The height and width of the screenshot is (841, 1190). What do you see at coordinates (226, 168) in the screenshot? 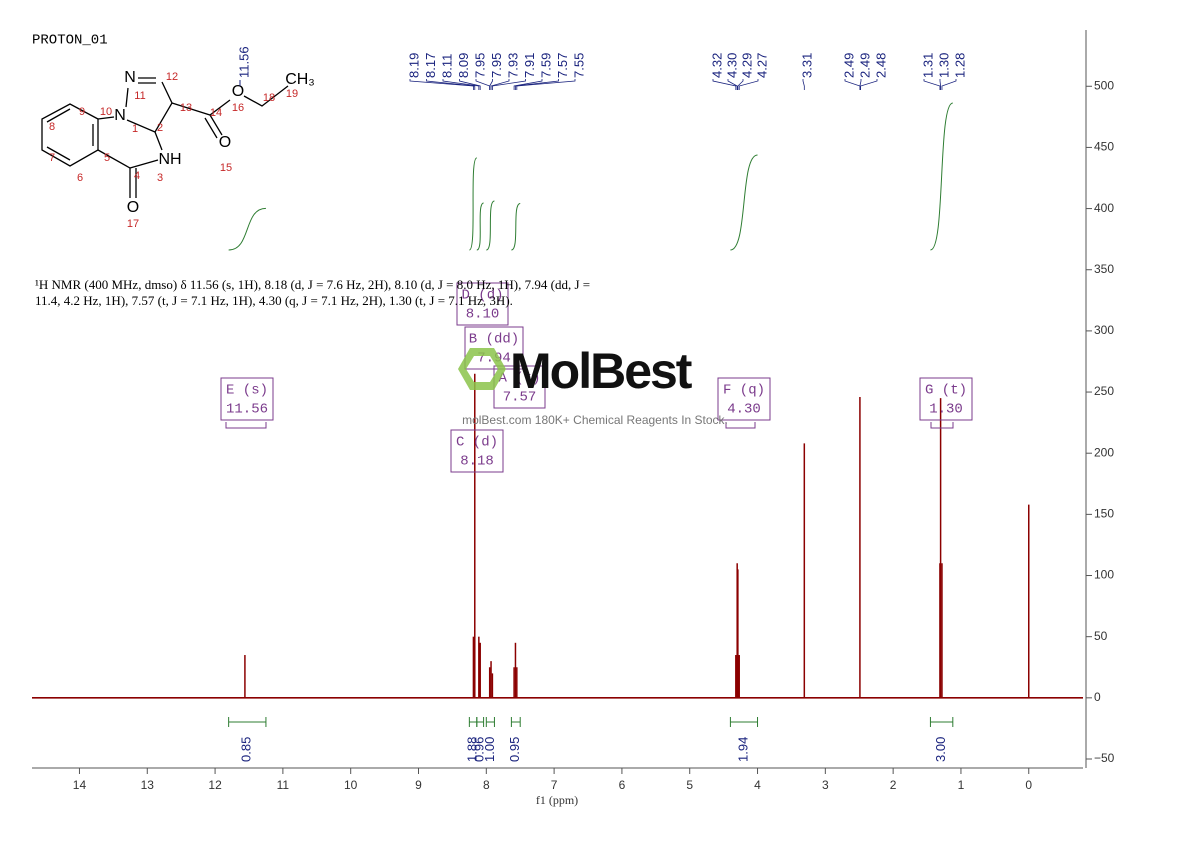
I see `atom-number: 15` at bounding box center [226, 168].